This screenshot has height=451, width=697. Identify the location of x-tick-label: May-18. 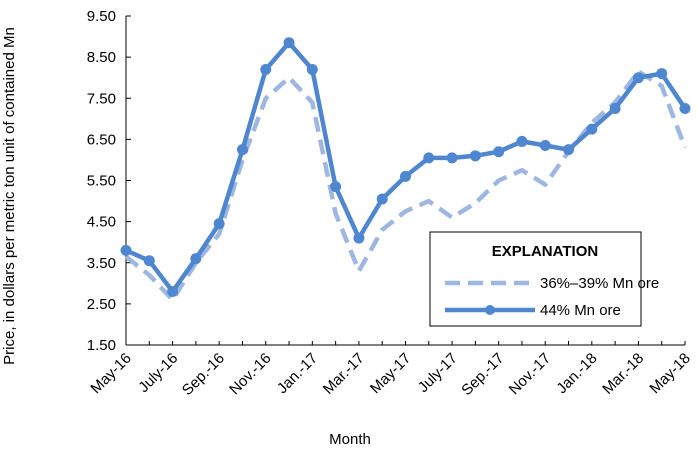
(669, 373).